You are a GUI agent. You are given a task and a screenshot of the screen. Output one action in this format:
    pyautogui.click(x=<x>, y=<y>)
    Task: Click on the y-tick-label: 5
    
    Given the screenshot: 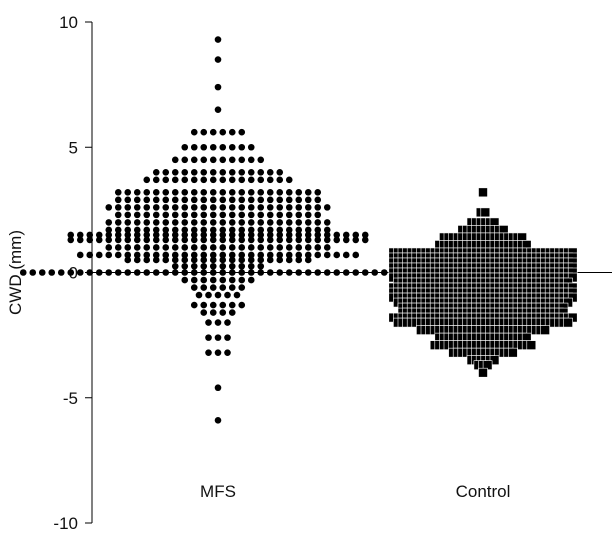 What is the action you would take?
    pyautogui.click(x=73, y=147)
    